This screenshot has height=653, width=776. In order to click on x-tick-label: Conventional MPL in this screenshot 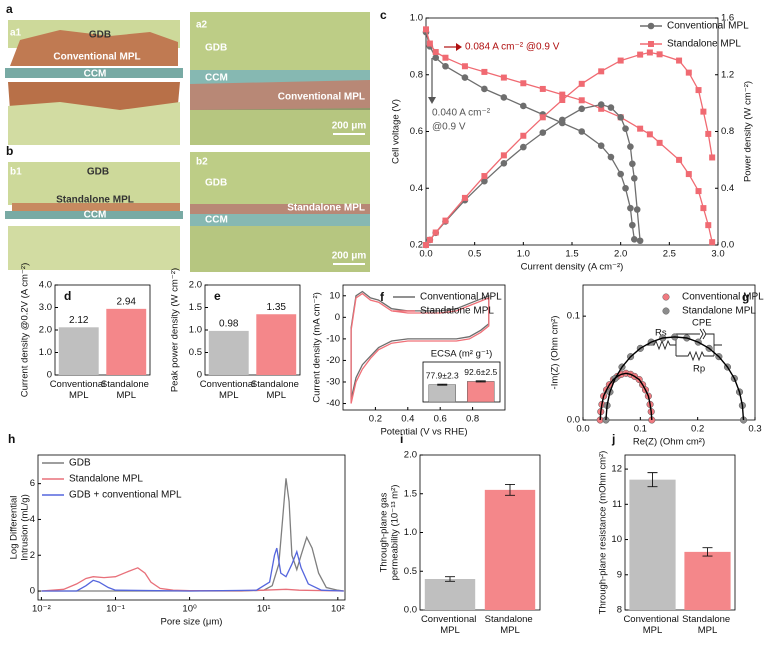, I will do `click(652, 625)`.